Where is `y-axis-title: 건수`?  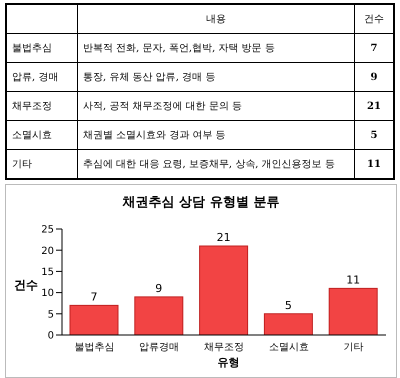
y-axis-title: 건수 is located at coordinates (26, 285).